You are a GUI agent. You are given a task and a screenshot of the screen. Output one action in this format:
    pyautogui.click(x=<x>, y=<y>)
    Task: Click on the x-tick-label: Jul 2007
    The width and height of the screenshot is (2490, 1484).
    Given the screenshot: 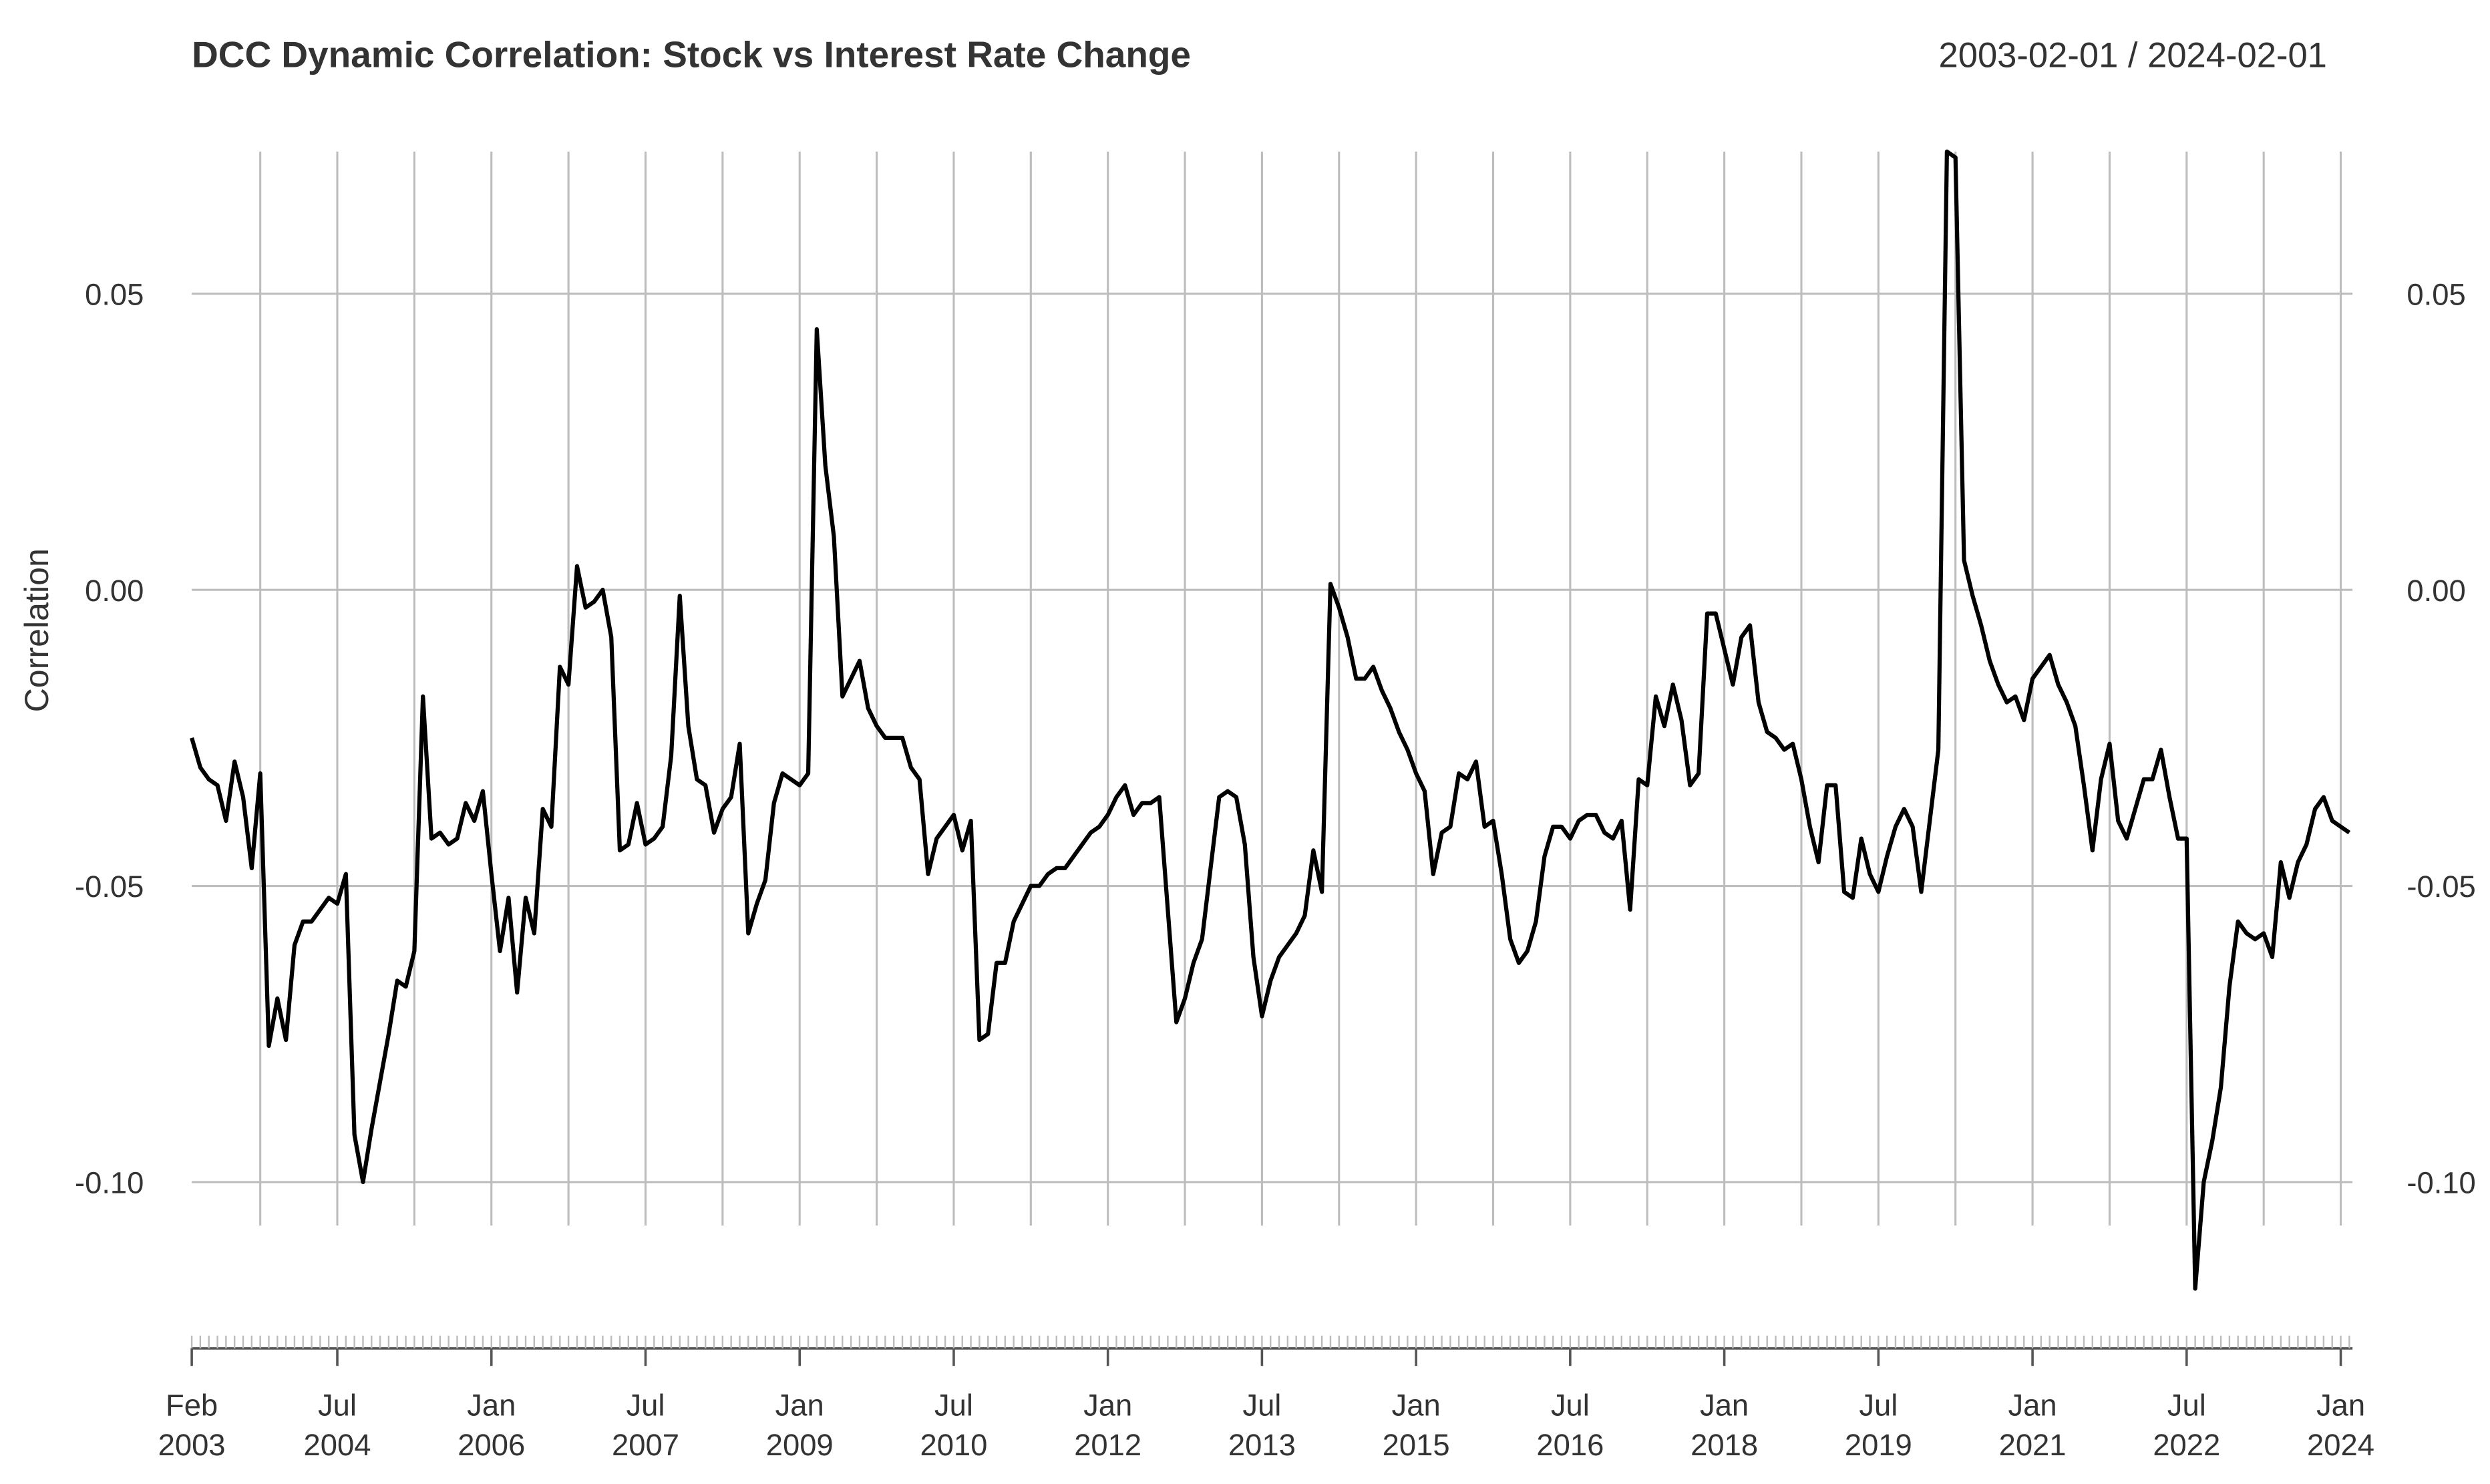 What is the action you would take?
    pyautogui.click(x=645, y=1425)
    